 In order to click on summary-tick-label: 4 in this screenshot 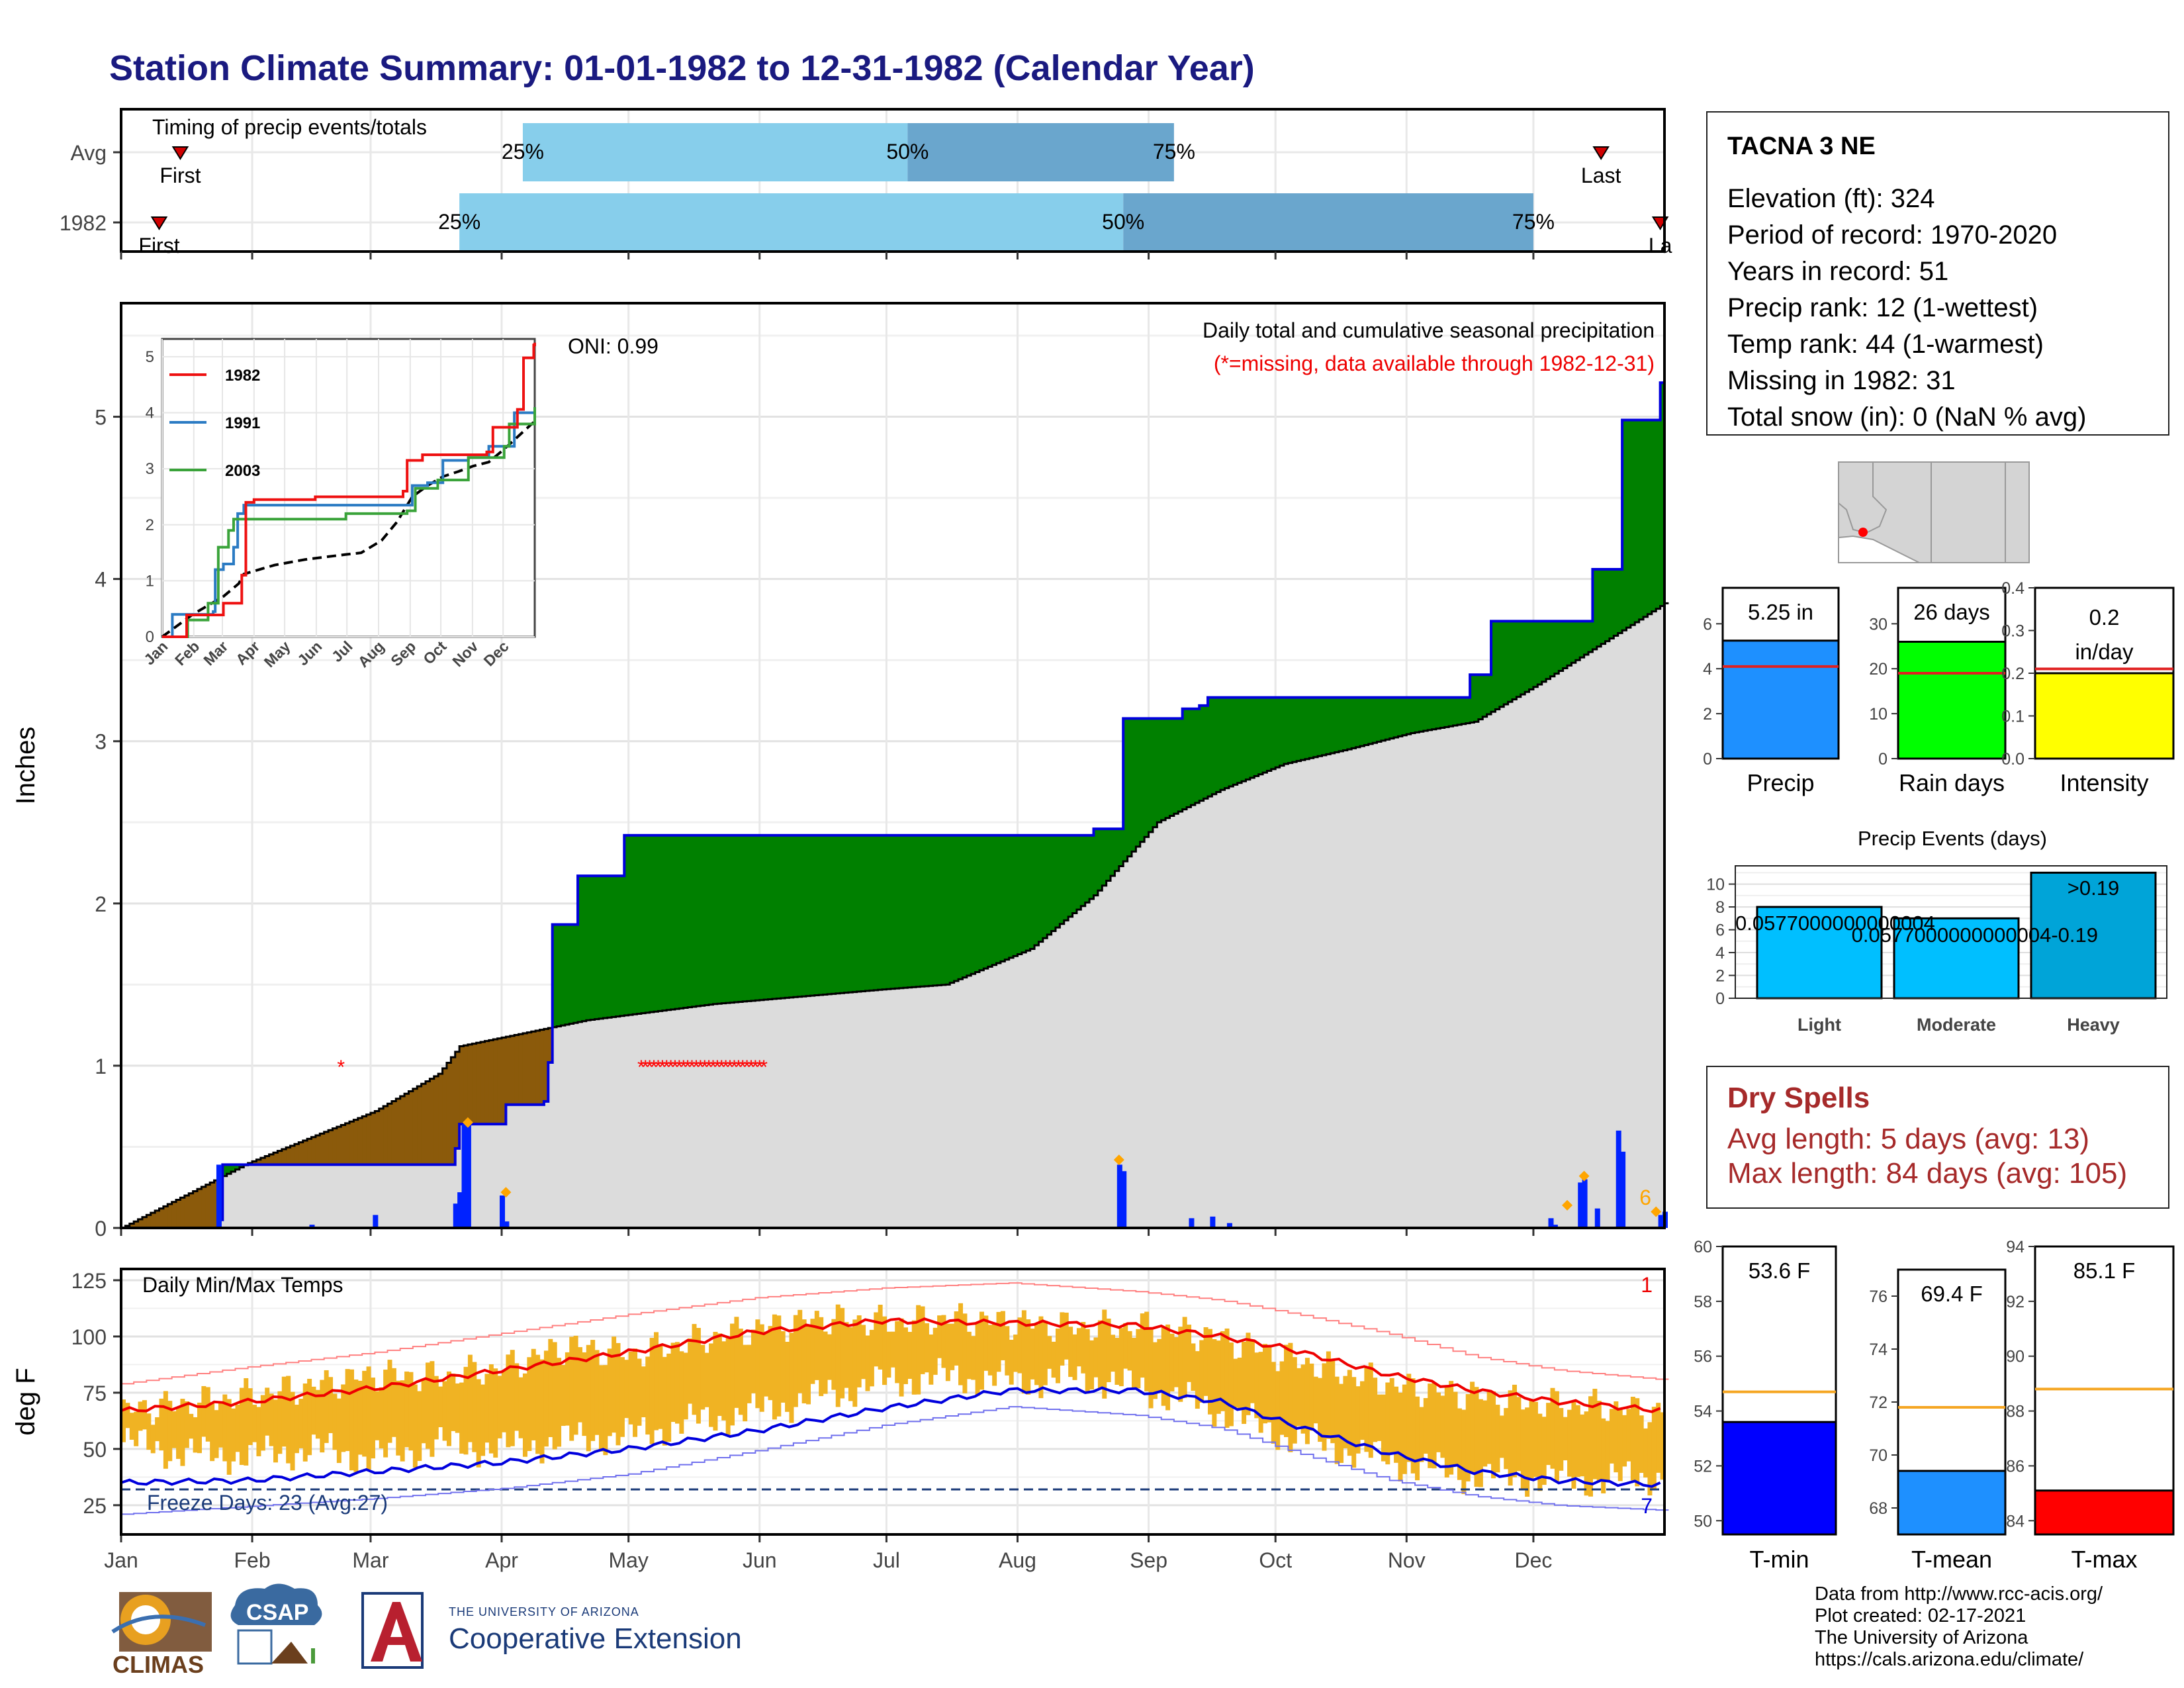, I will do `click(1707, 669)`.